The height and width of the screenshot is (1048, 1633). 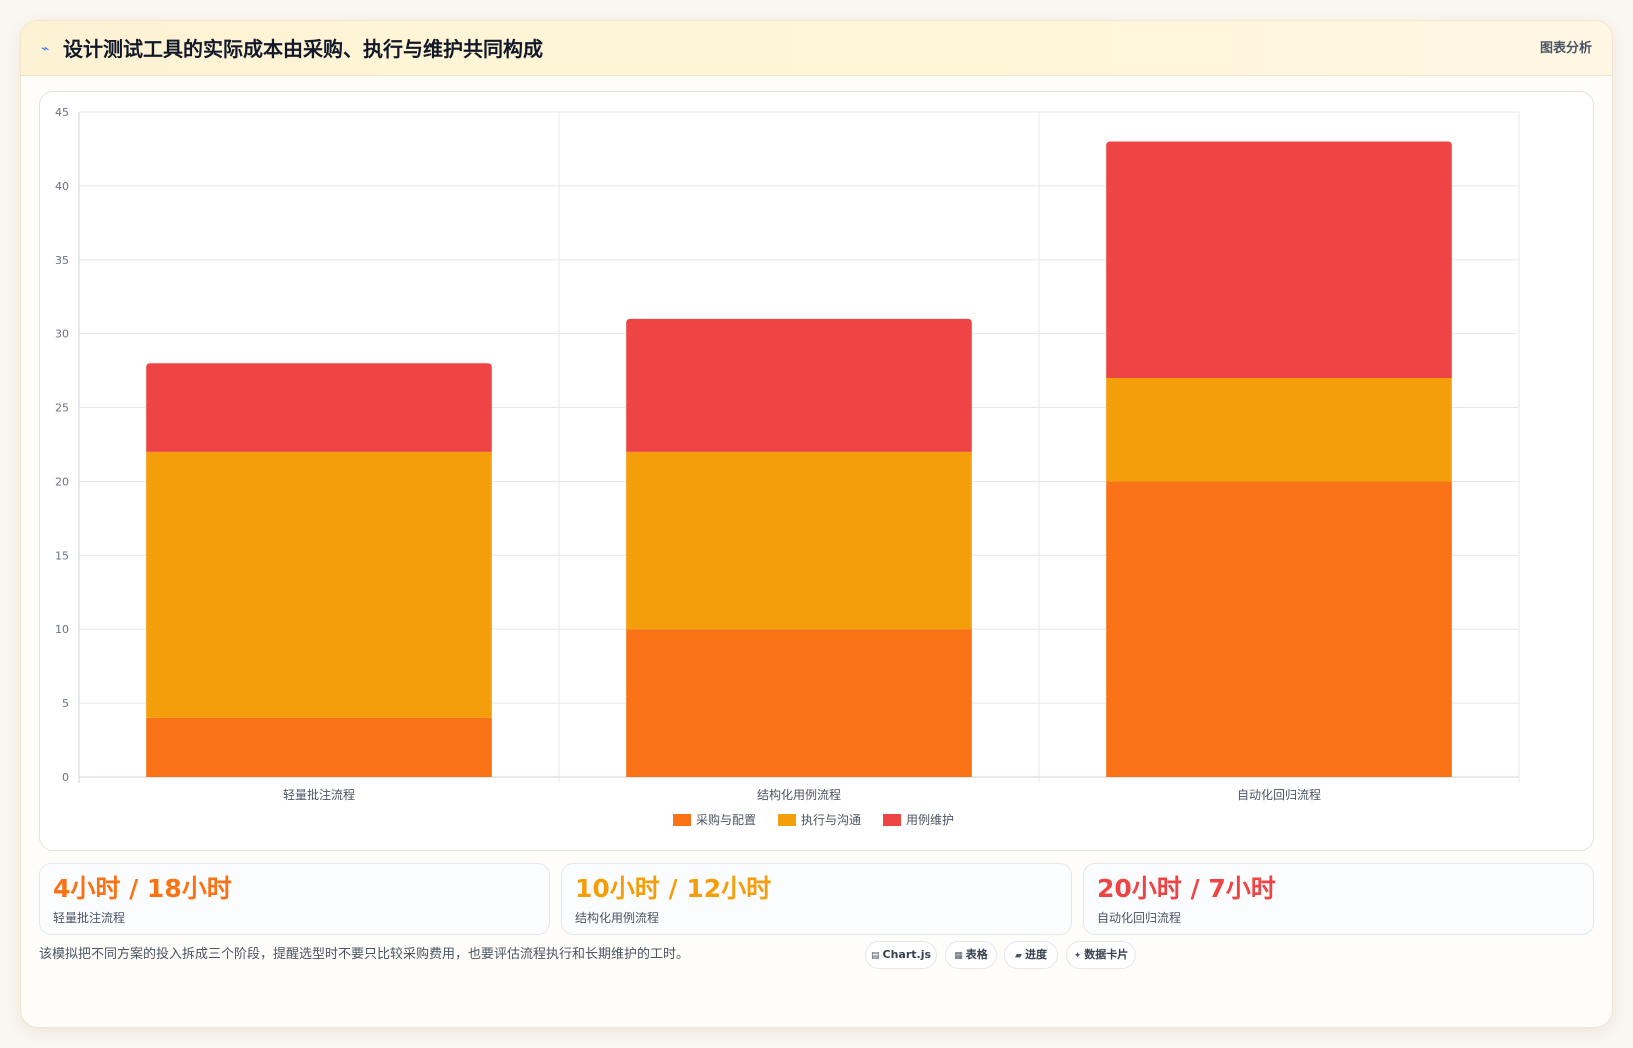 I want to click on x-tick-label: 结构化用例流程, so click(x=799, y=794).